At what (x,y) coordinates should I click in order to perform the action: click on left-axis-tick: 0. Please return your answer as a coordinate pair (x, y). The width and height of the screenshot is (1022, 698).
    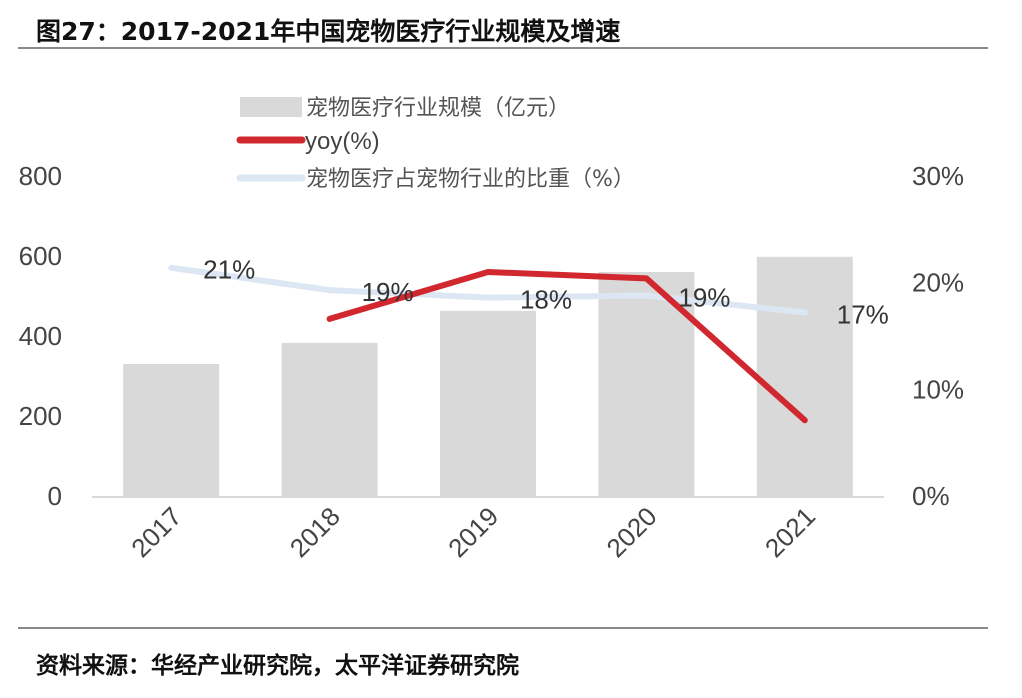
    Looking at the image, I should click on (55, 496).